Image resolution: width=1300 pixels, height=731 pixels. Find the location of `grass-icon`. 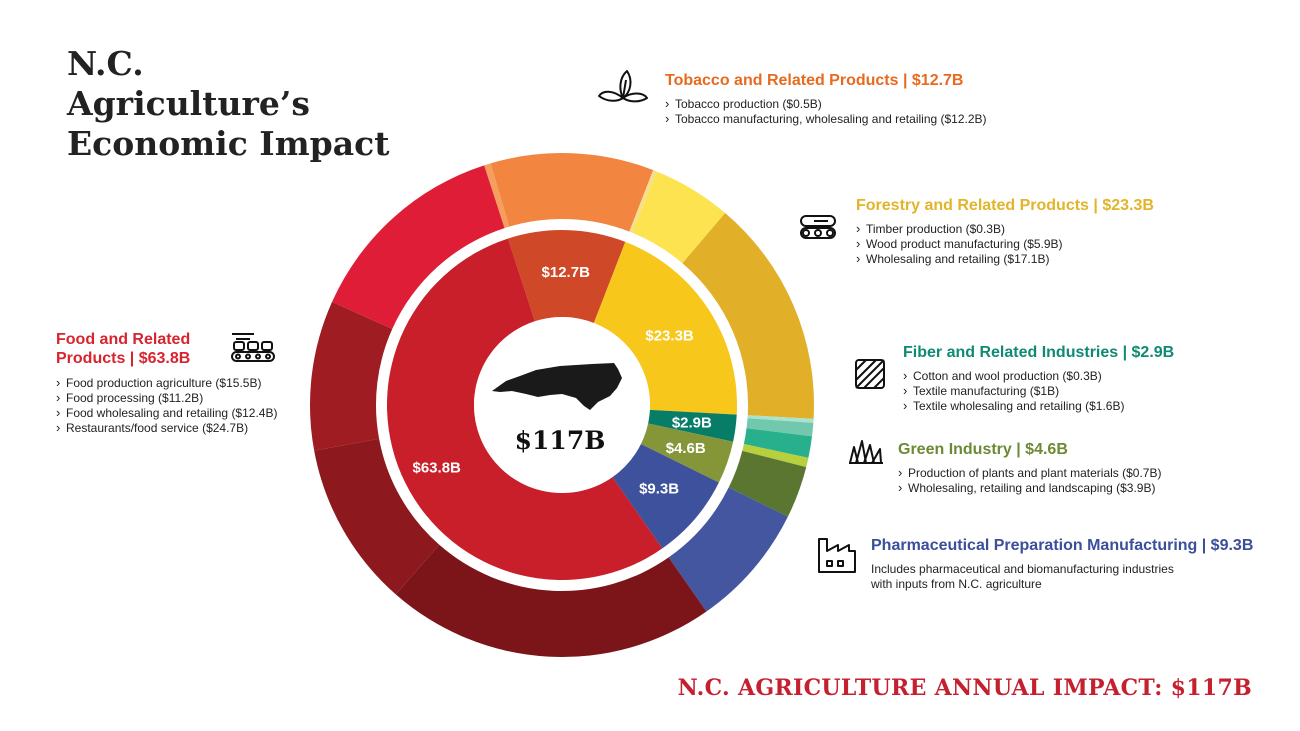

grass-icon is located at coordinates (866, 452).